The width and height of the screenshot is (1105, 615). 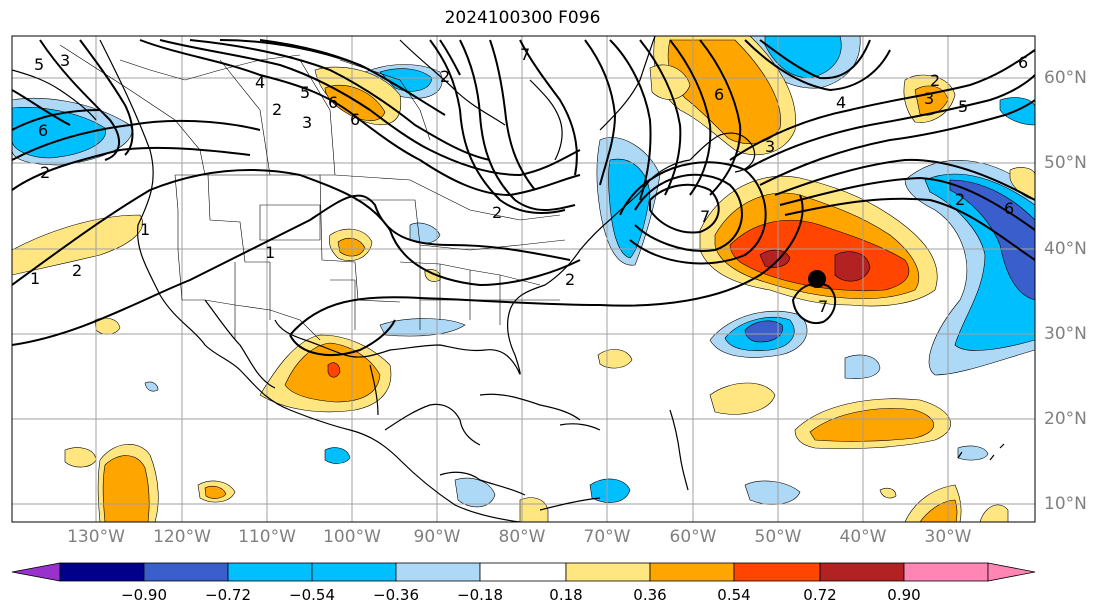 What do you see at coordinates (312, 595) in the screenshot?
I see `colorbar-tick-label: −0.54` at bounding box center [312, 595].